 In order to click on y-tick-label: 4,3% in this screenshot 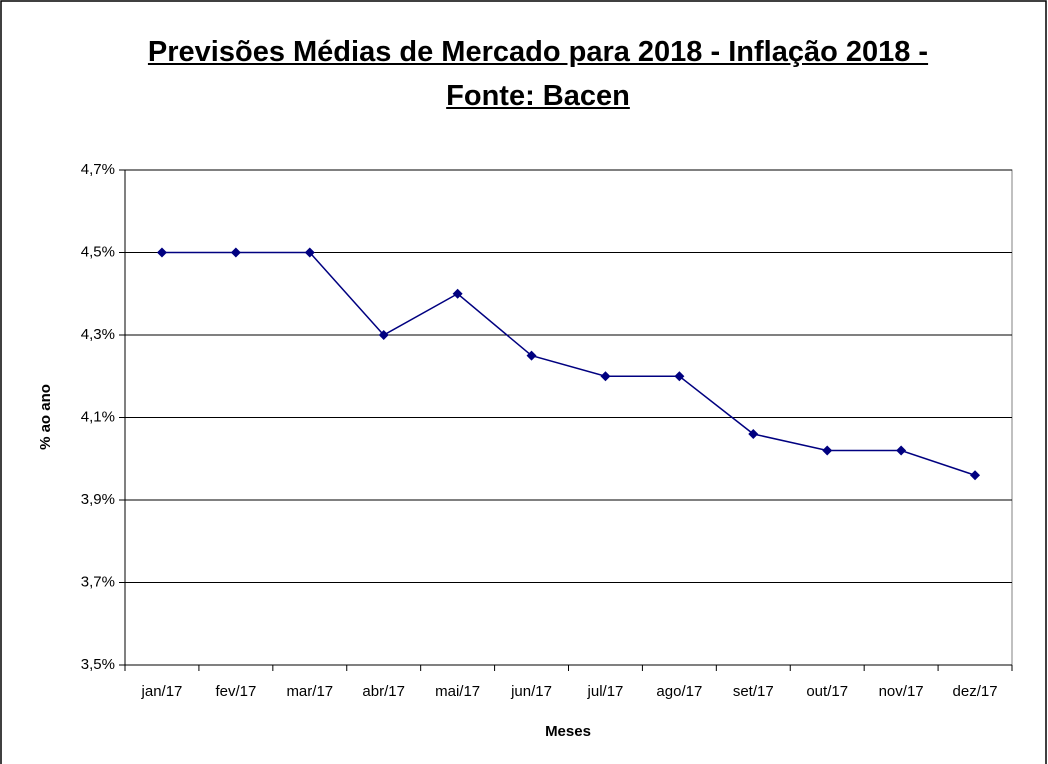, I will do `click(98, 334)`.